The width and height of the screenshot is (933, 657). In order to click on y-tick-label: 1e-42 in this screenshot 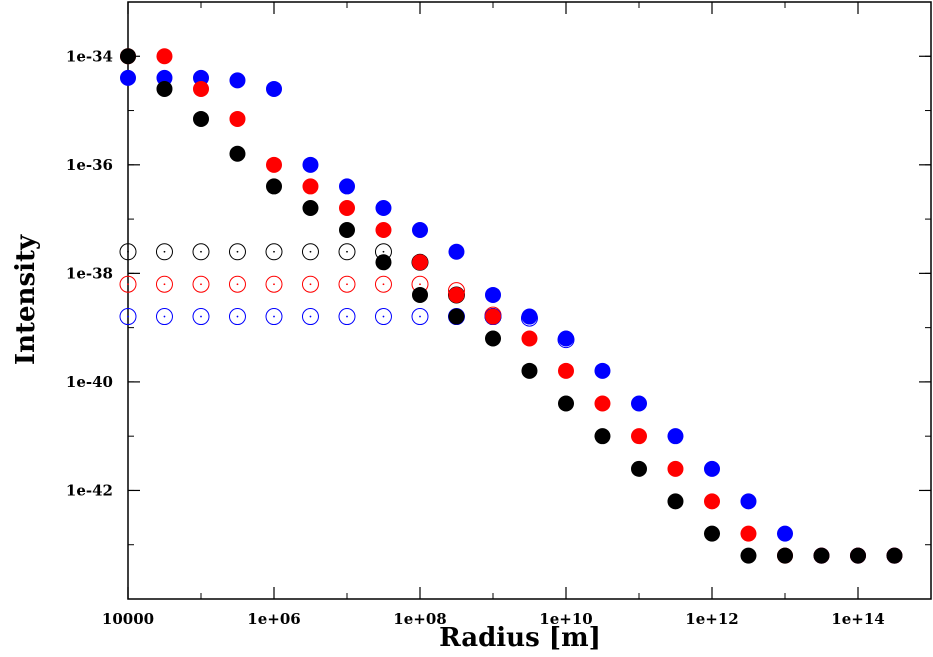, I will do `click(89, 490)`.